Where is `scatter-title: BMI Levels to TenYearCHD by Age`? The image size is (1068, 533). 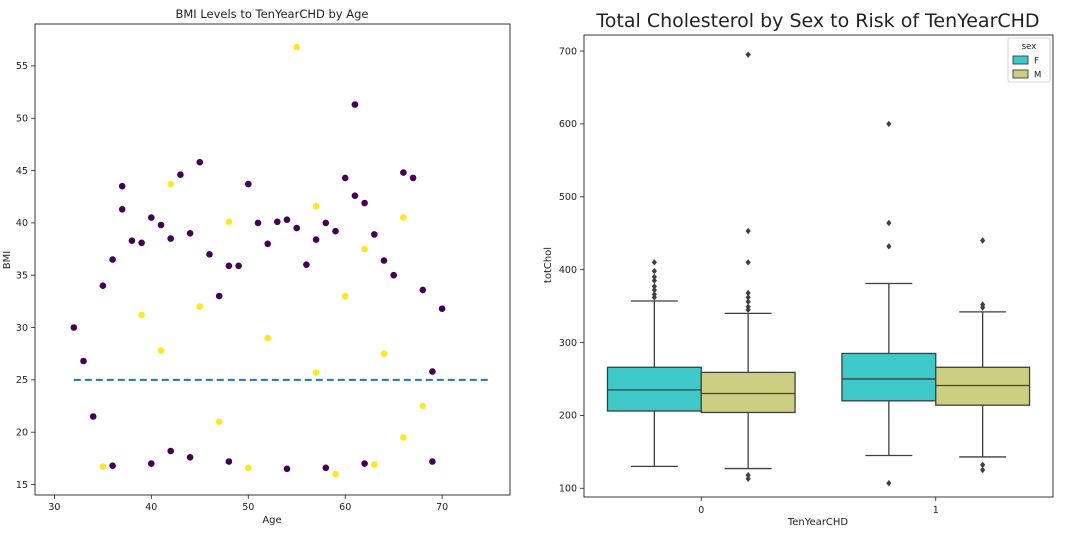
scatter-title: BMI Levels to TenYearCHD by Age is located at coordinates (271, 14).